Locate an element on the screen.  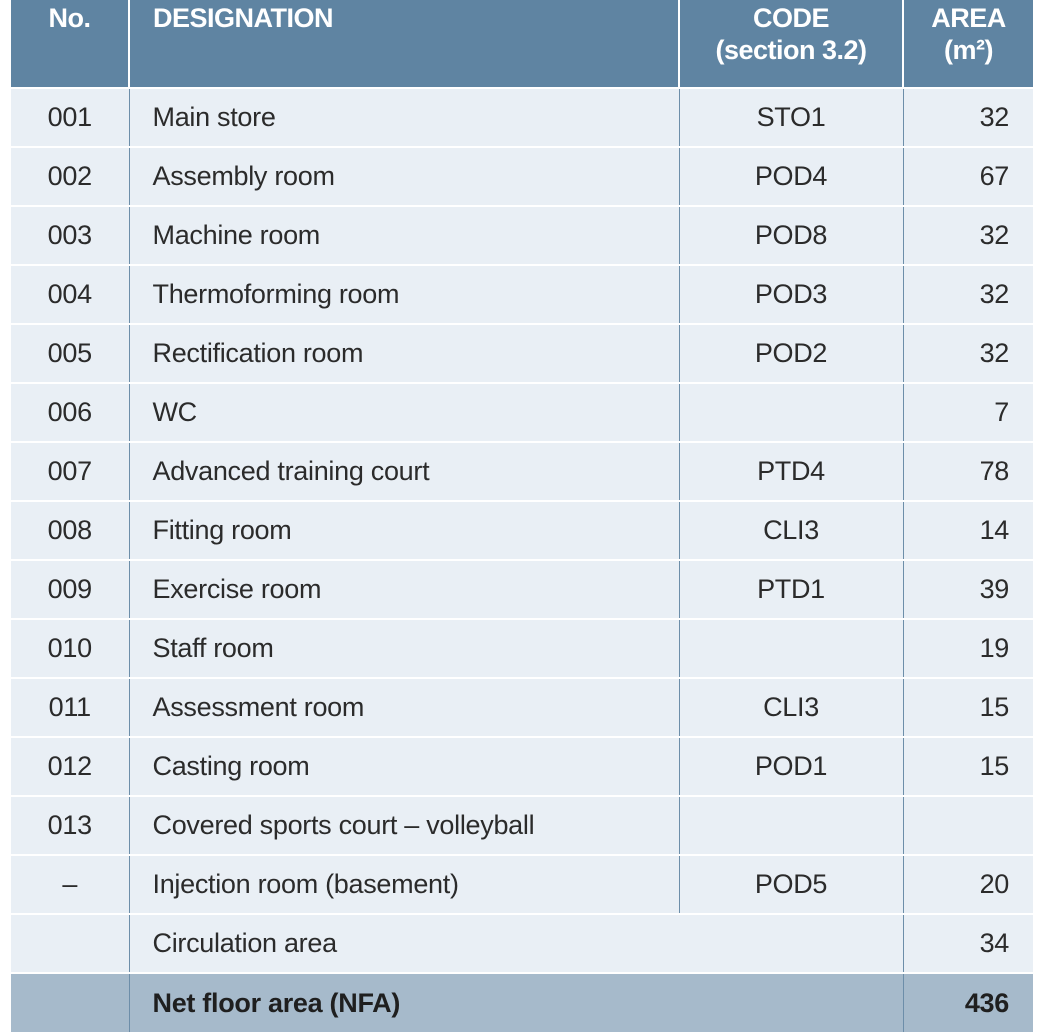
table-row: 009 Exercise room PTD1 39 is located at coordinates (522, 589).